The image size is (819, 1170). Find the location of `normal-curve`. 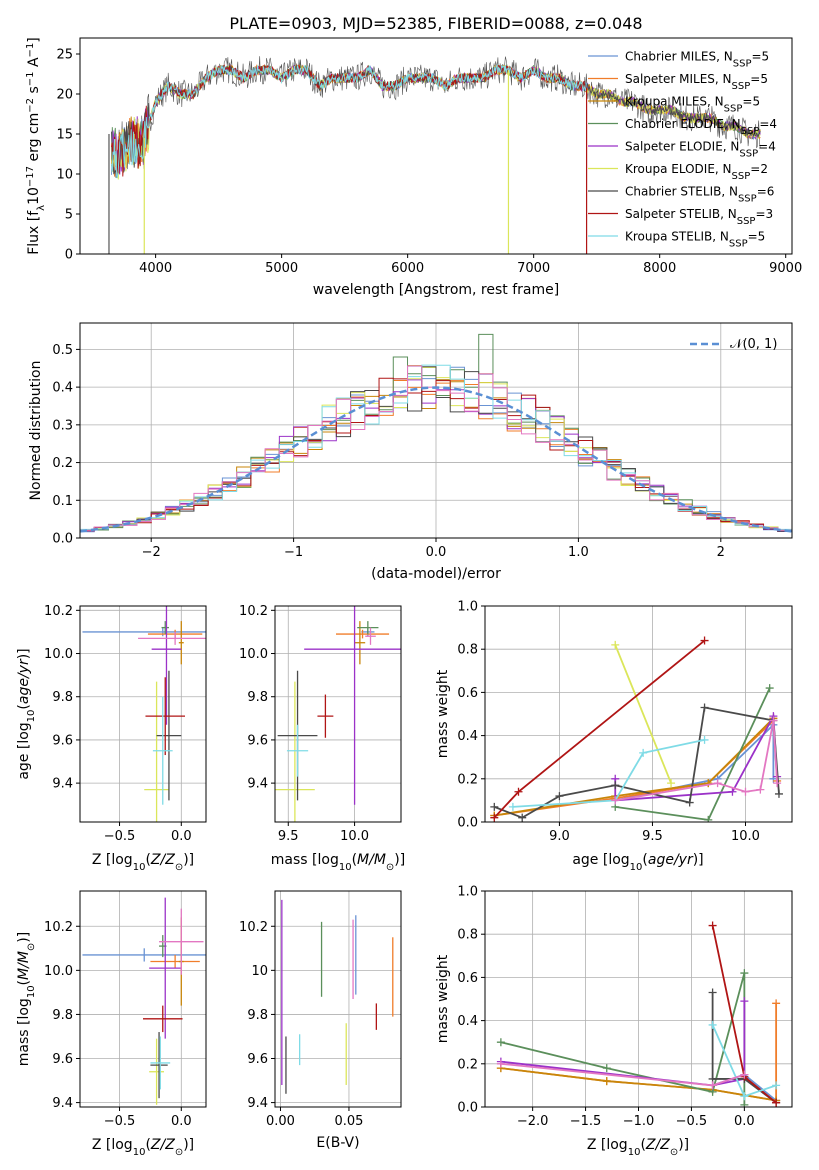

normal-curve is located at coordinates (436, 459).